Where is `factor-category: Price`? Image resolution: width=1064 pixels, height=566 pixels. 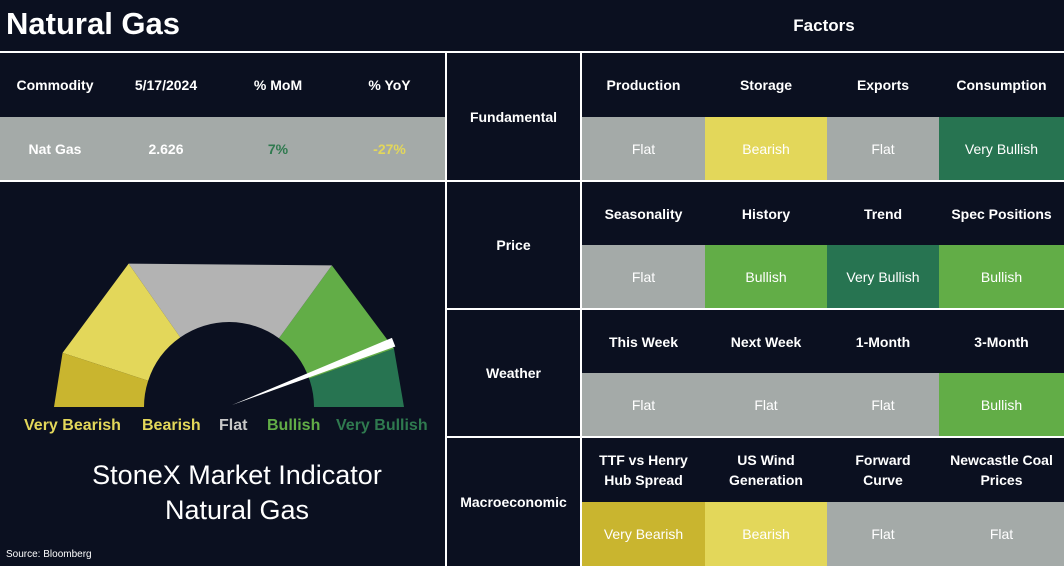
factor-category: Price is located at coordinates (513, 245).